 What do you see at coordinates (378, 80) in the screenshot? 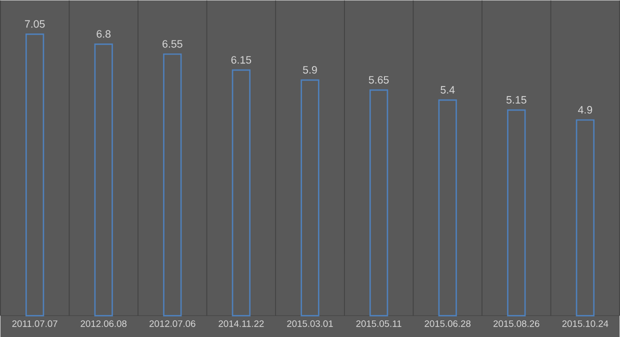
I see `data-label: 5.65` at bounding box center [378, 80].